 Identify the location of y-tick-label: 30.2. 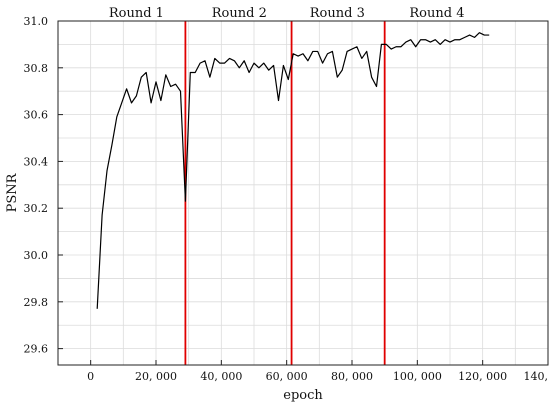
(36, 208).